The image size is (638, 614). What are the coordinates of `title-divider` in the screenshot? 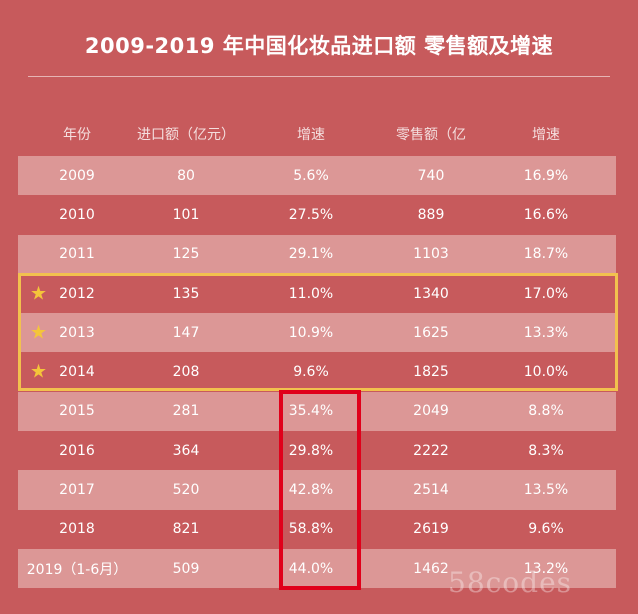 It's located at (319, 76).